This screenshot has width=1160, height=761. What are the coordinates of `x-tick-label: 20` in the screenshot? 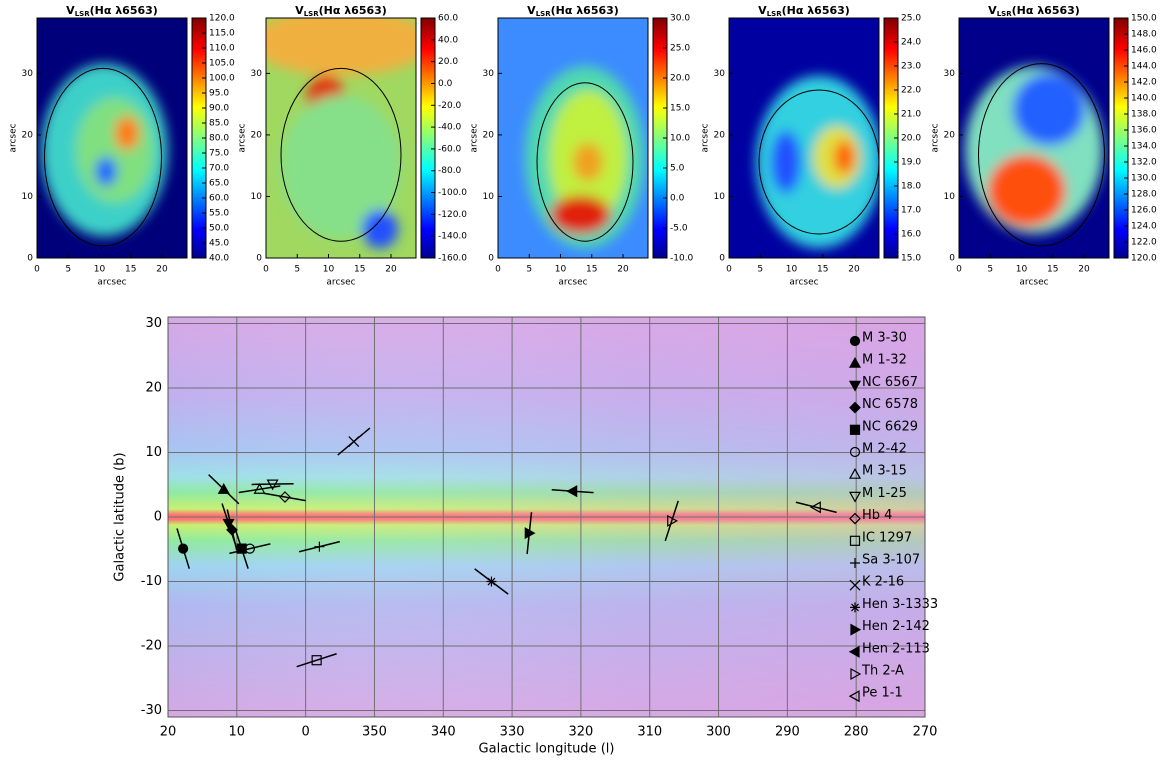 It's located at (1084, 270).